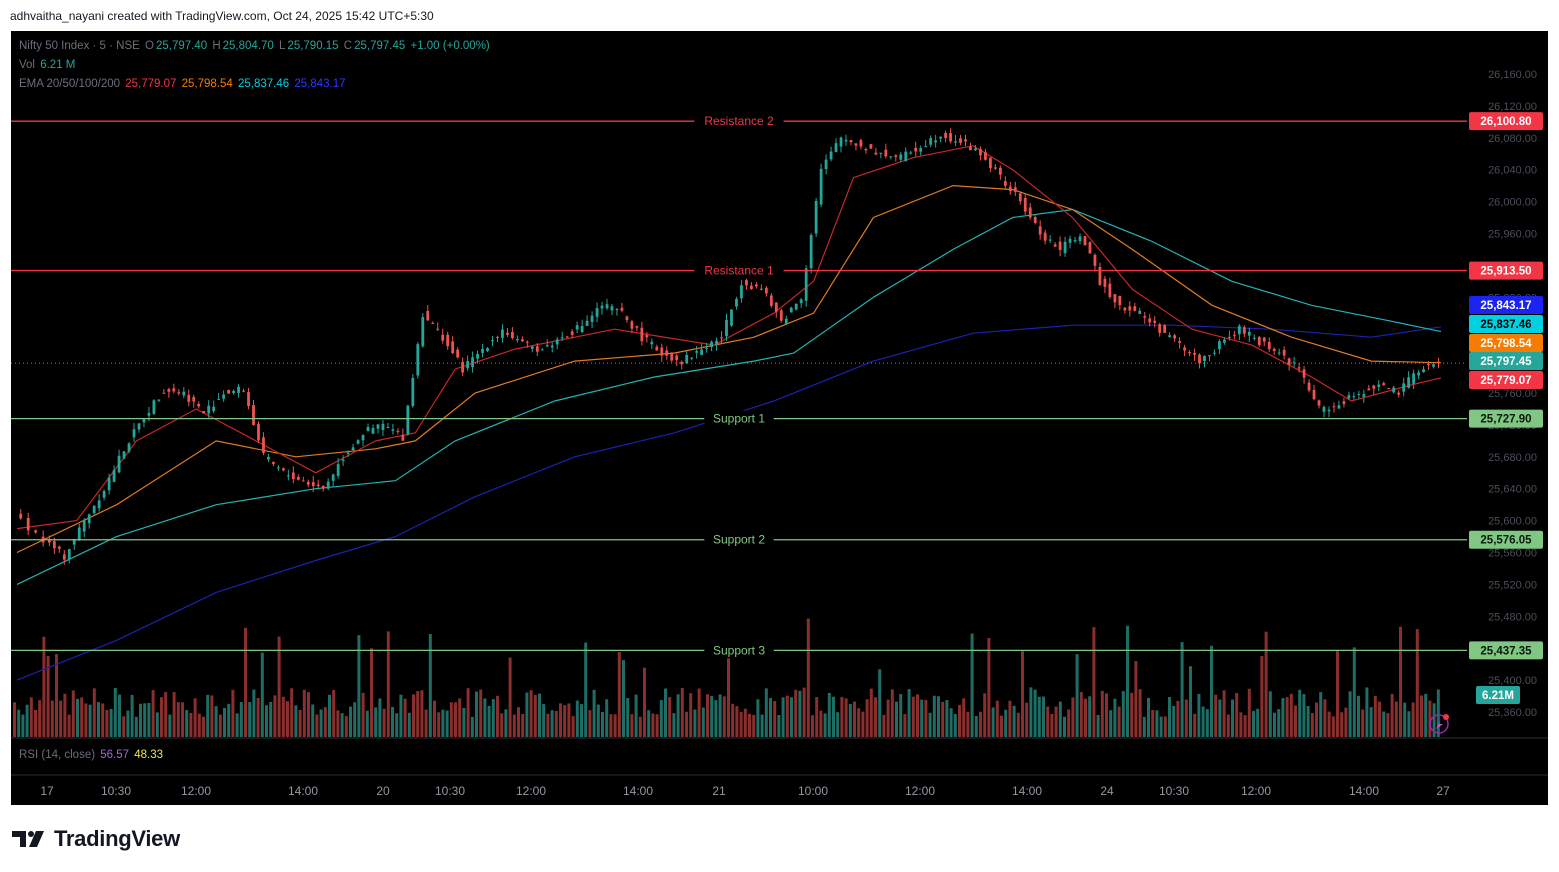 The width and height of the screenshot is (1559, 872). What do you see at coordinates (1506, 344) in the screenshot?
I see `price-badge-label: 25,798.54` at bounding box center [1506, 344].